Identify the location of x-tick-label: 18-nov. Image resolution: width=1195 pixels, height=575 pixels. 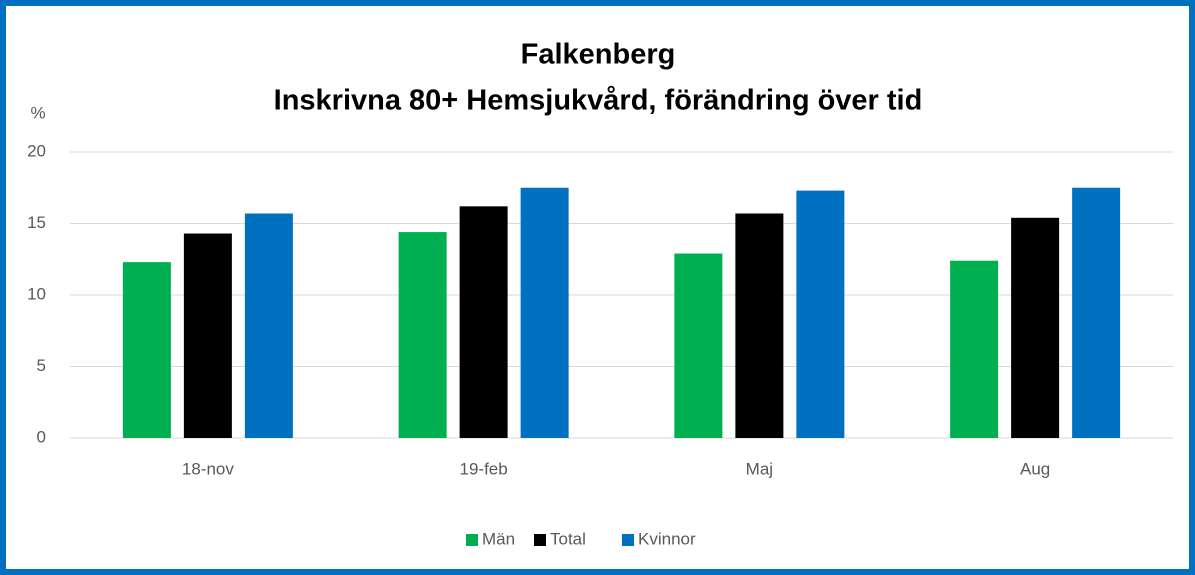
(208, 468).